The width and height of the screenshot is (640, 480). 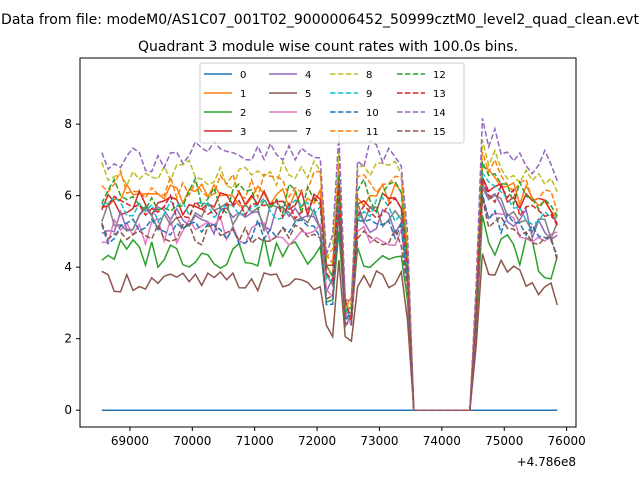 What do you see at coordinates (439, 132) in the screenshot?
I see `legend-label-15: 15` at bounding box center [439, 132].